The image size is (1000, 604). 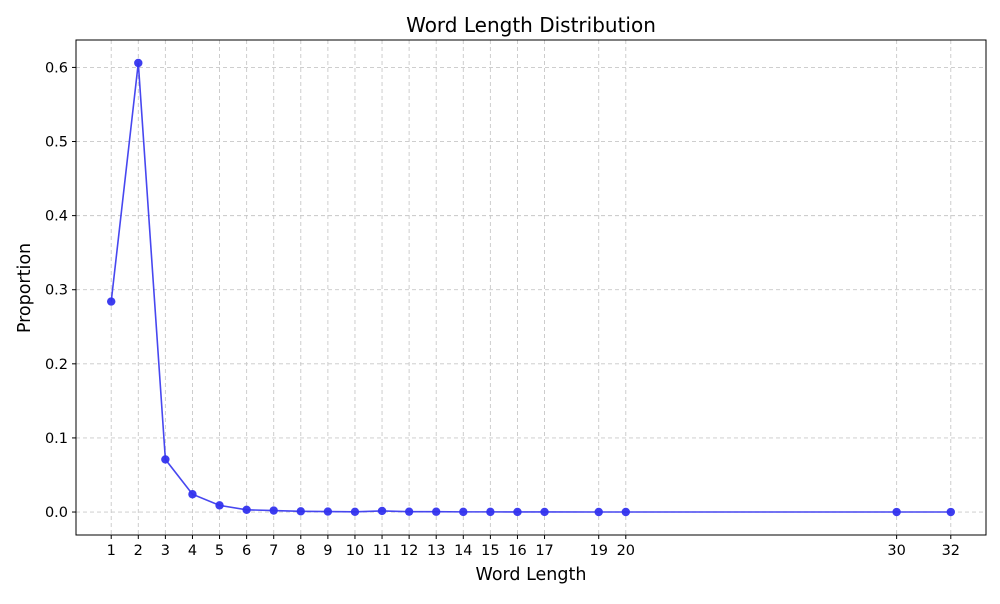 I want to click on x-tick-label: 15, so click(x=490, y=551).